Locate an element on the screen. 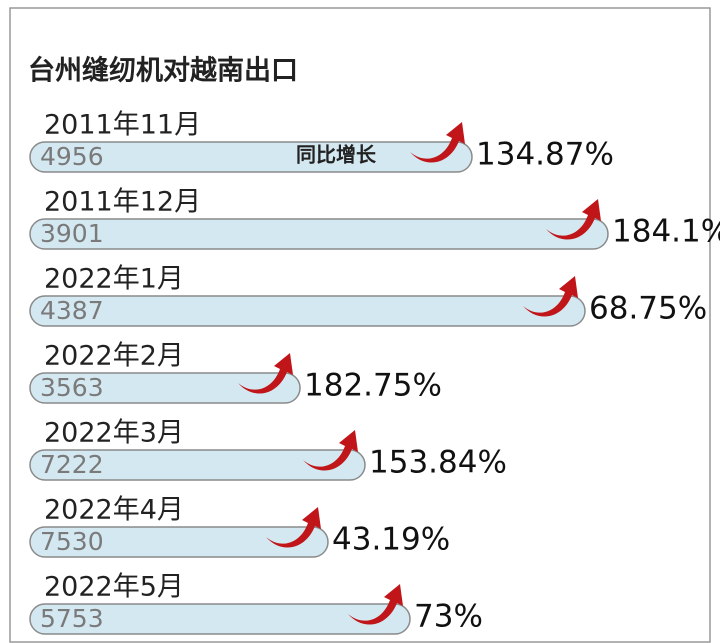 The height and width of the screenshot is (643, 720). growth-label: 184.1% is located at coordinates (666, 232).